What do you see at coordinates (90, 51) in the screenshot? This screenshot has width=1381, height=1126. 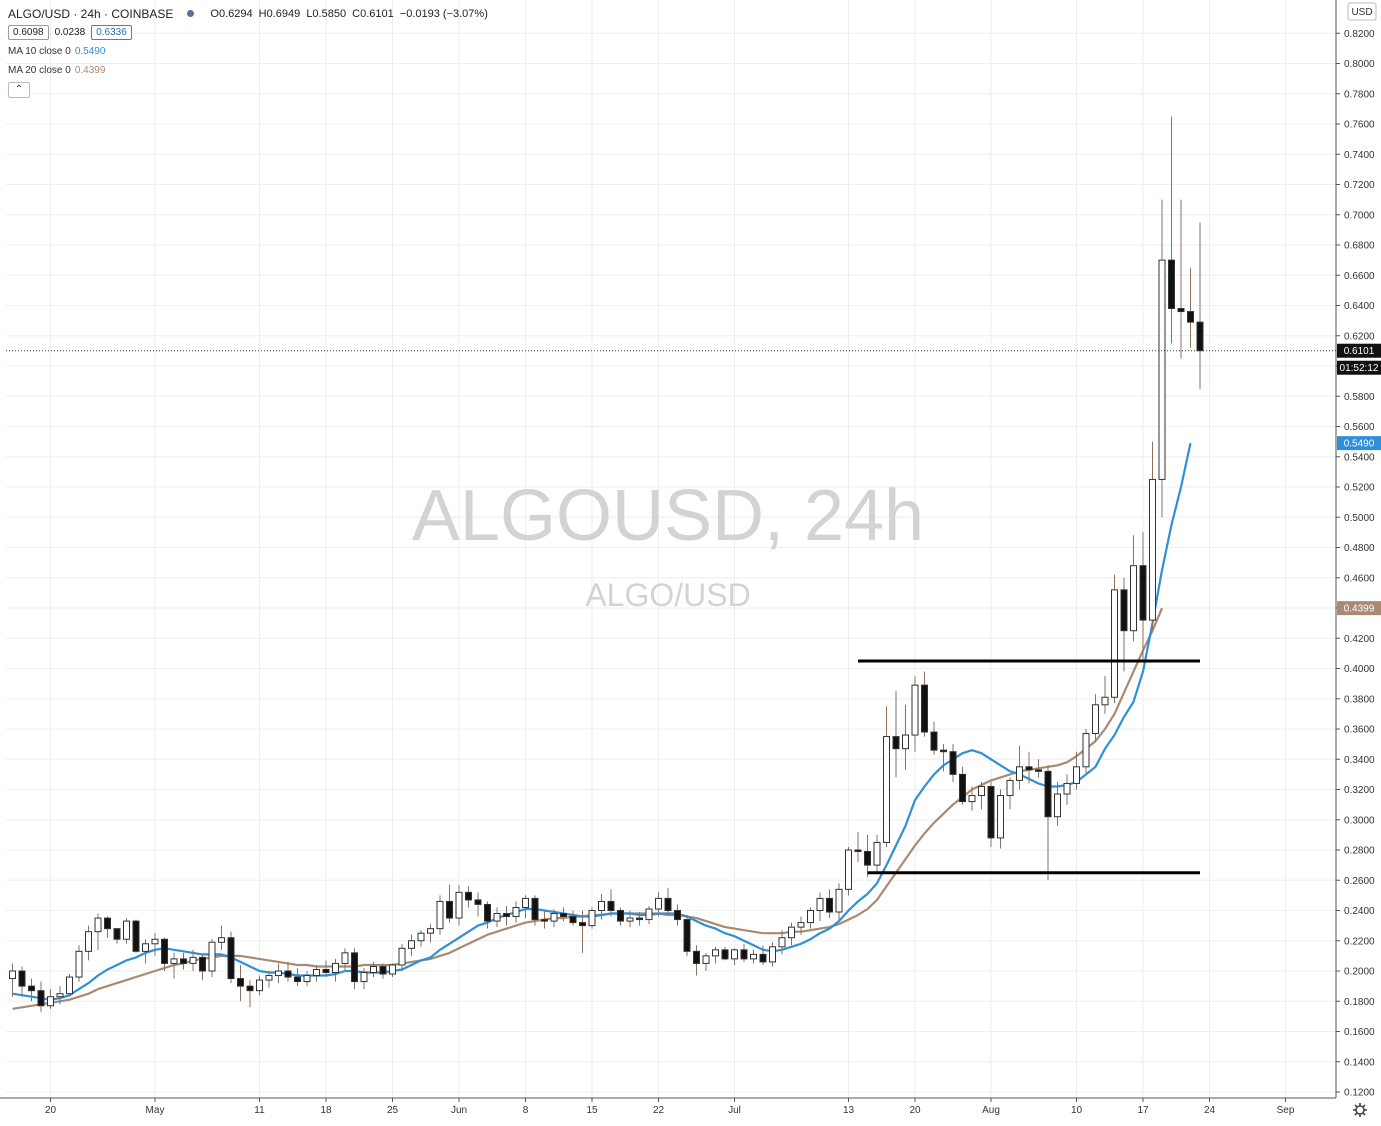 I see `ma10-value: 0.5490` at bounding box center [90, 51].